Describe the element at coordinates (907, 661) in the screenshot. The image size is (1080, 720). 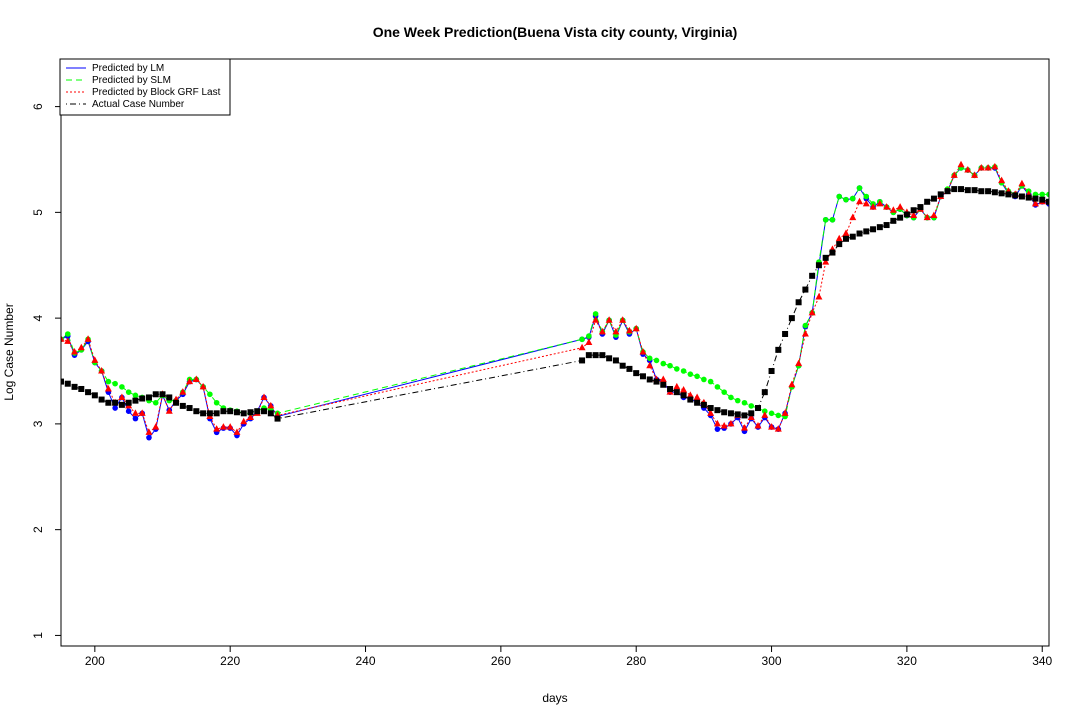
I see `x-tick-label: 320` at that location.